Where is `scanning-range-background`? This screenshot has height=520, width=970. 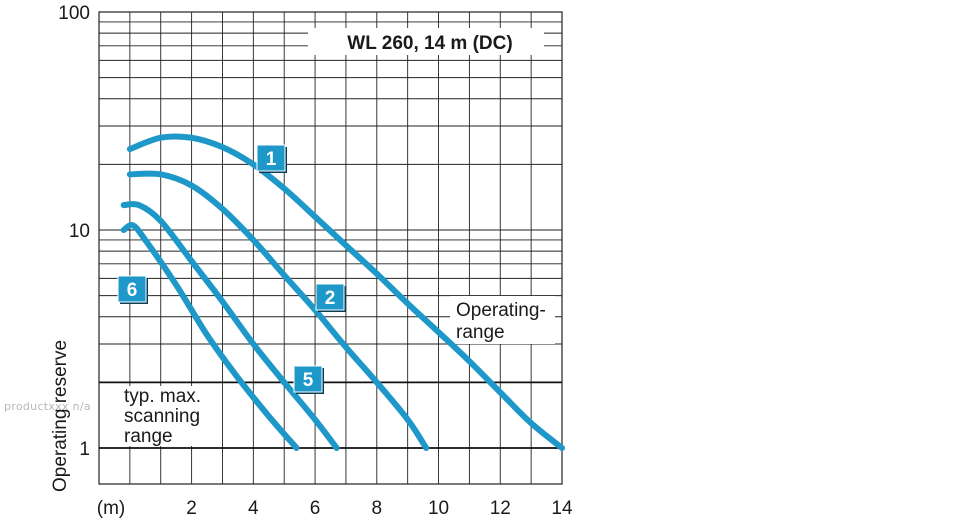 scanning-range-background is located at coordinates (168, 416).